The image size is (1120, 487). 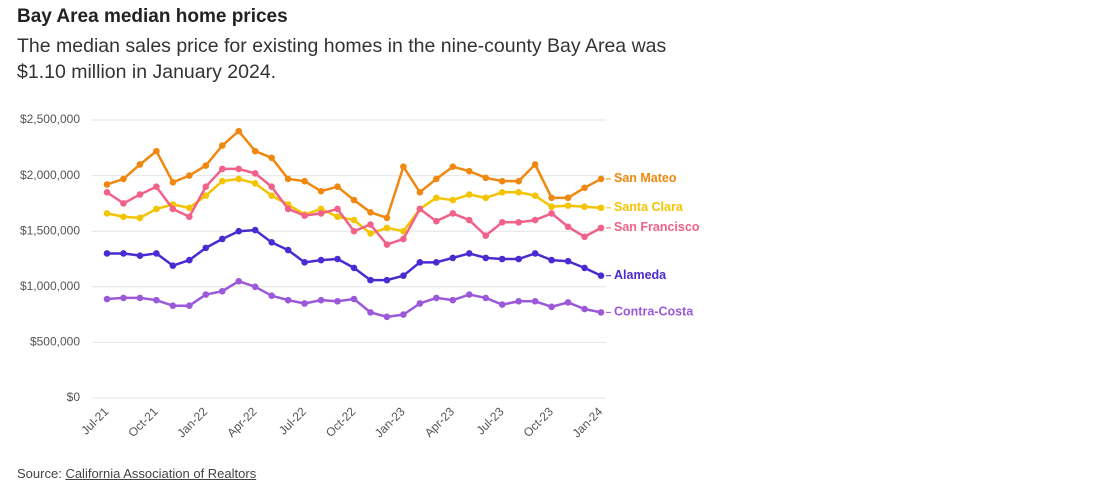 I want to click on series-label: San Francisco, so click(x=657, y=227).